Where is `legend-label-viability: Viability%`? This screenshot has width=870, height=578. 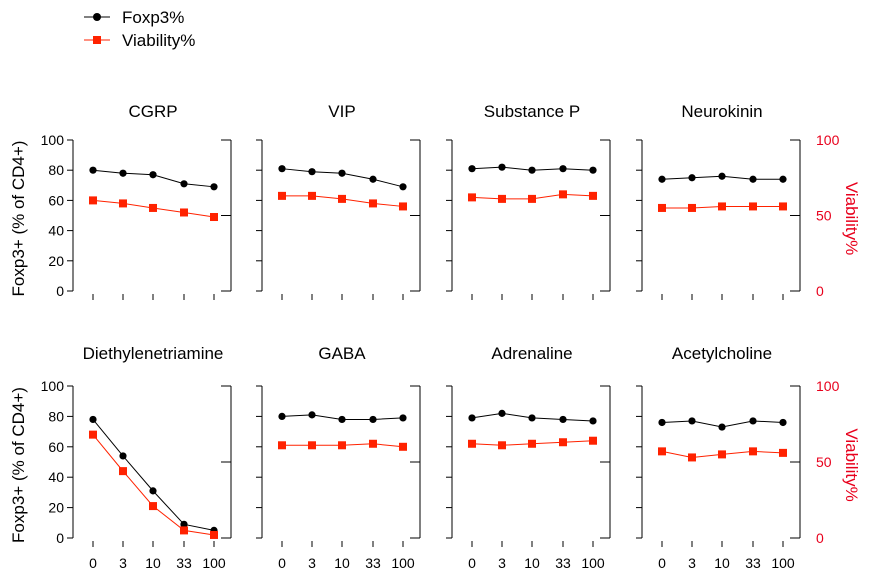
legend-label-viability: Viability% is located at coordinates (158, 40).